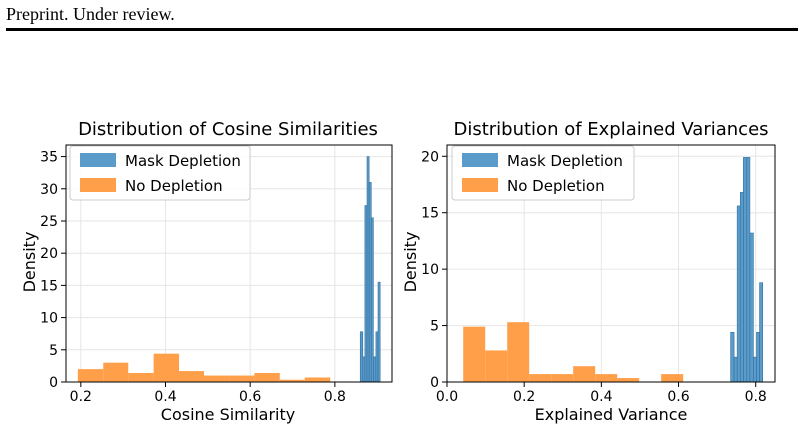 This screenshot has height=430, width=804. I want to click on chart-title: Distribution of Explained Variances, so click(610, 129).